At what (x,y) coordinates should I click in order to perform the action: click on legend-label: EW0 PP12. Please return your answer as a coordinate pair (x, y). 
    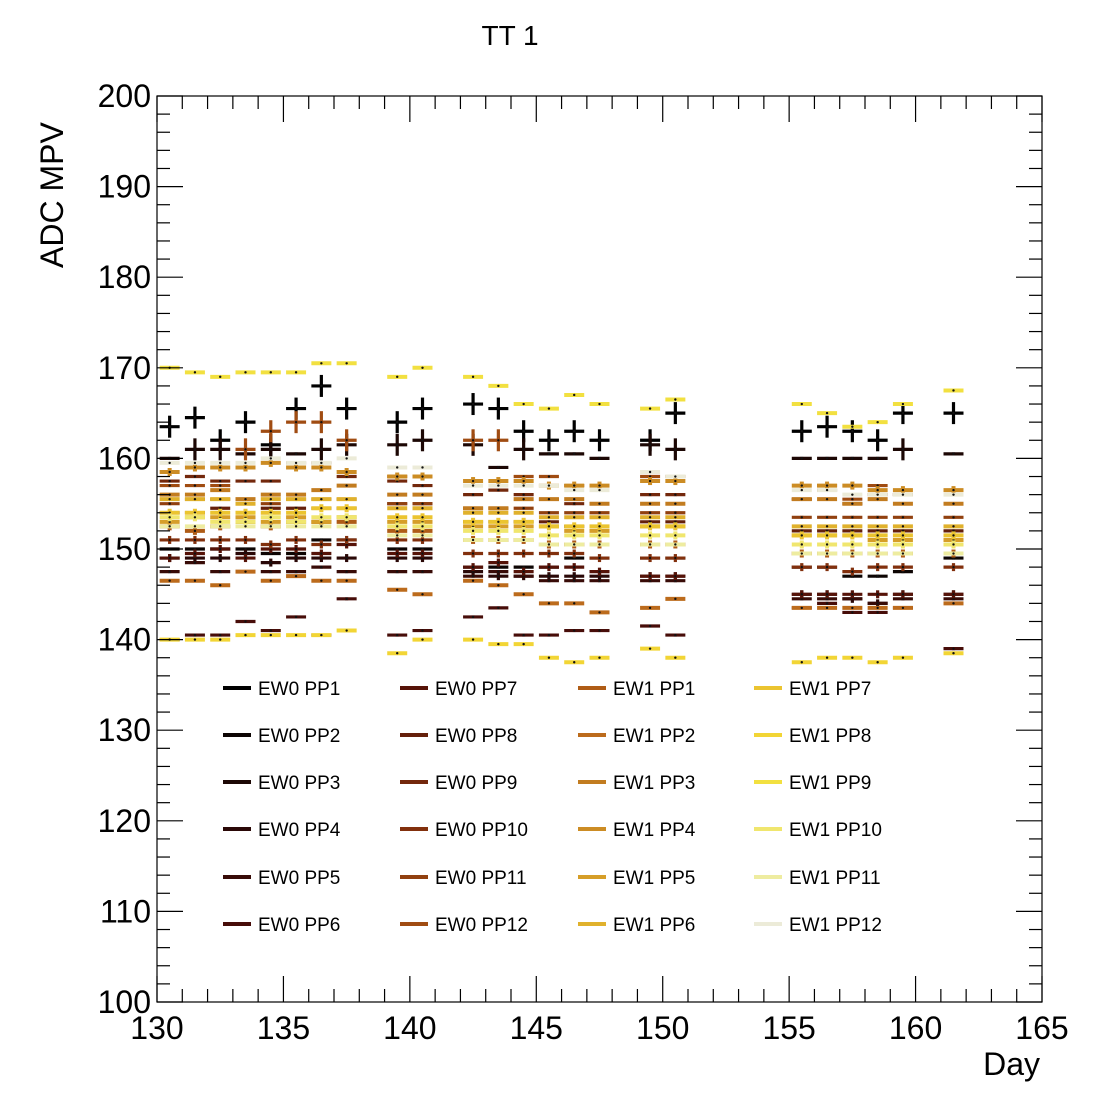
    Looking at the image, I should click on (481, 925).